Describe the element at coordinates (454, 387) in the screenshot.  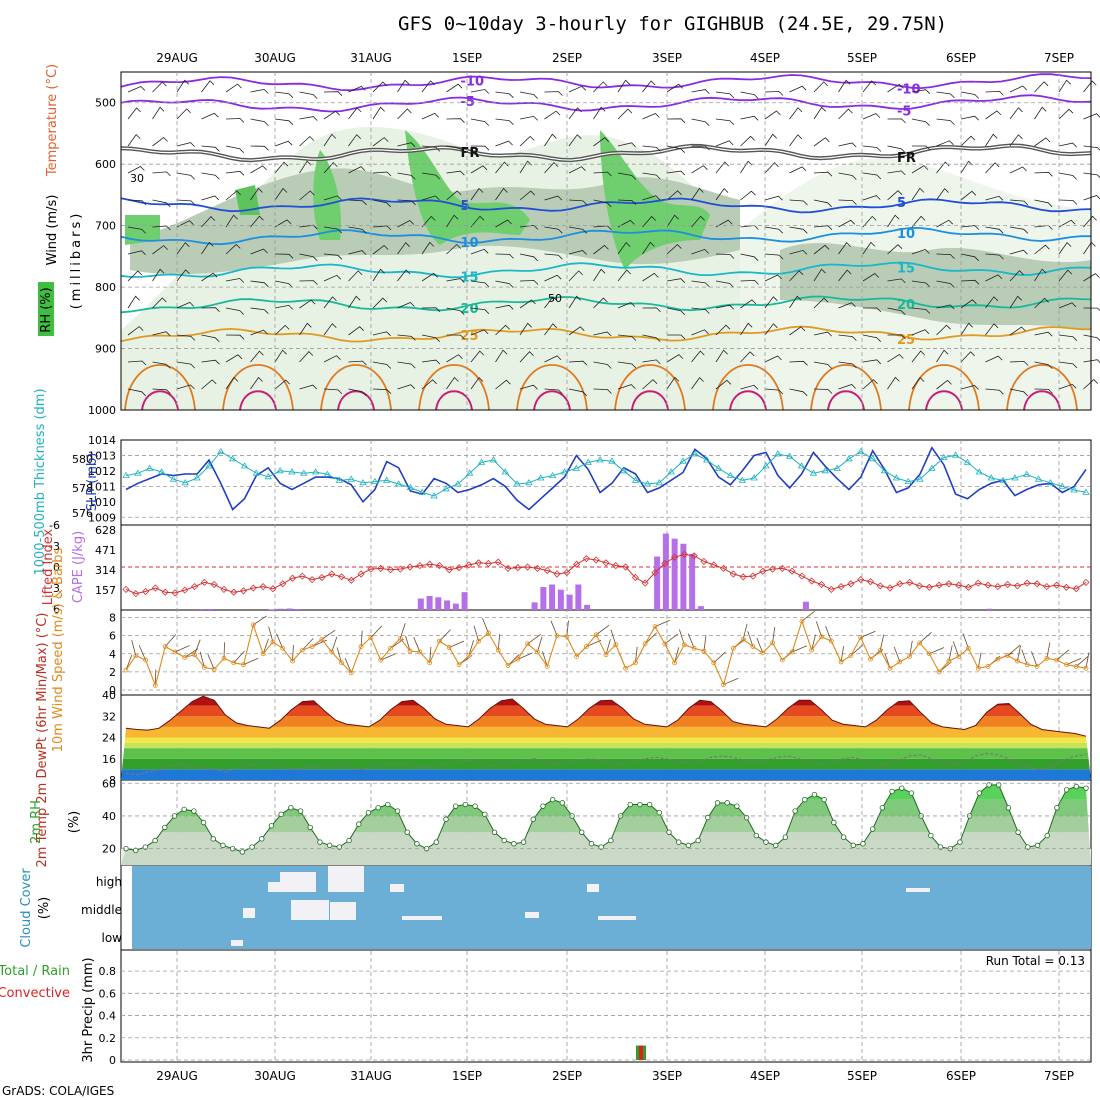
I see `warm-contour` at that location.